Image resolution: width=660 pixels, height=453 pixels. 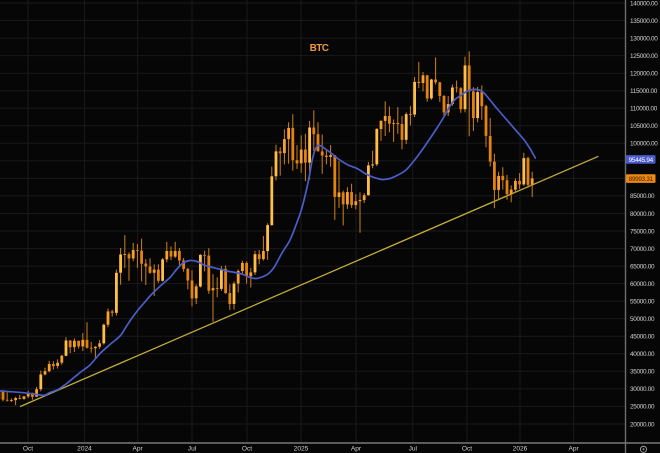 I want to click on svg-text: 55000.00, so click(x=642, y=302).